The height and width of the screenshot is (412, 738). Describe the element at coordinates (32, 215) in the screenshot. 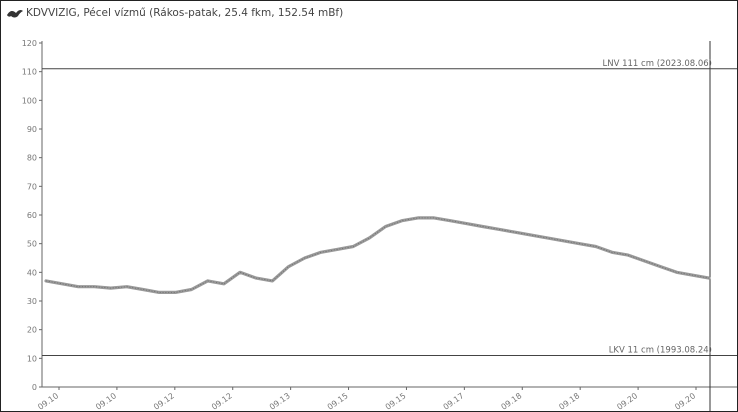

I see `y-tick-label: 60` at that location.